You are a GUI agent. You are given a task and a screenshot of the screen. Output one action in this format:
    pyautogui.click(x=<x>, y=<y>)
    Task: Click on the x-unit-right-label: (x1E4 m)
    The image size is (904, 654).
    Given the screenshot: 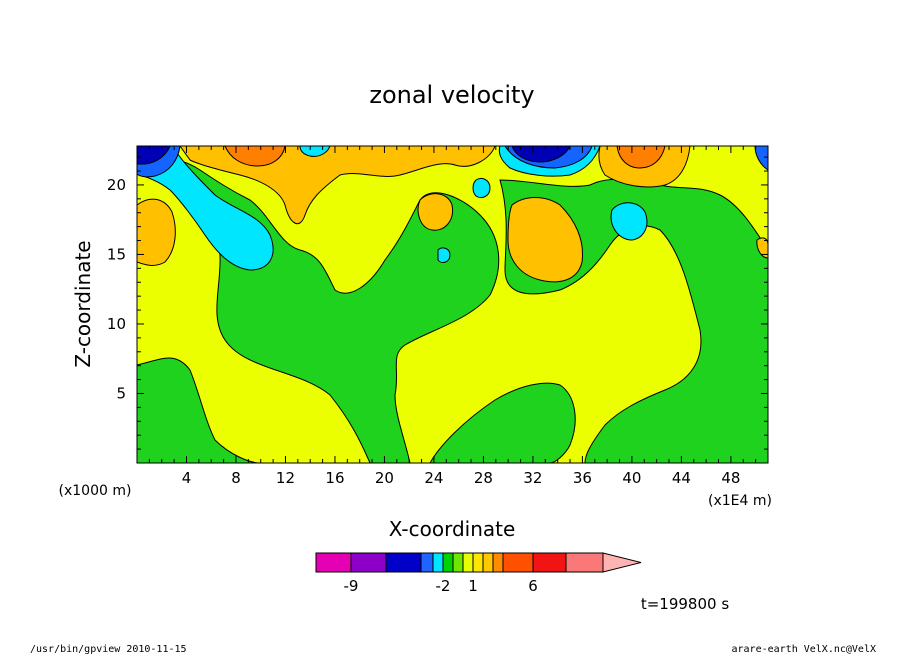 What is the action you would take?
    pyautogui.click(x=740, y=501)
    